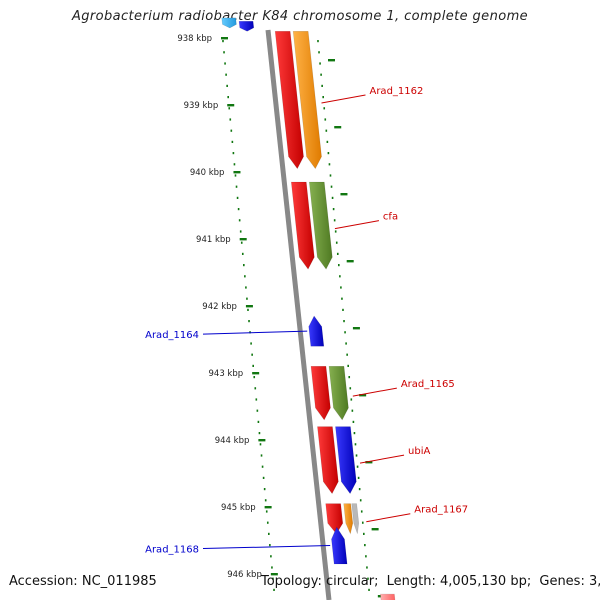  What do you see at coordinates (352, 581) in the screenshot?
I see `topology-value: circular;` at bounding box center [352, 581].